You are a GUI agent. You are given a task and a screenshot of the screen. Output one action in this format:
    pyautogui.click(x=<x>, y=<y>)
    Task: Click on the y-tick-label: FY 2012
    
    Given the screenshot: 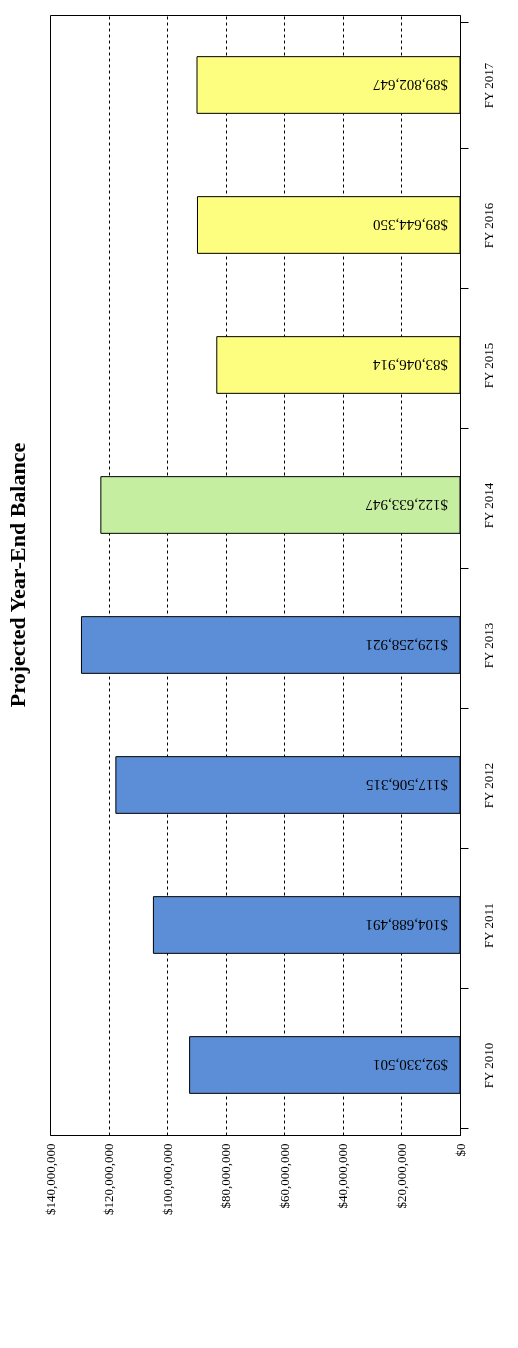 What is the action you would take?
    pyautogui.click(x=488, y=785)
    